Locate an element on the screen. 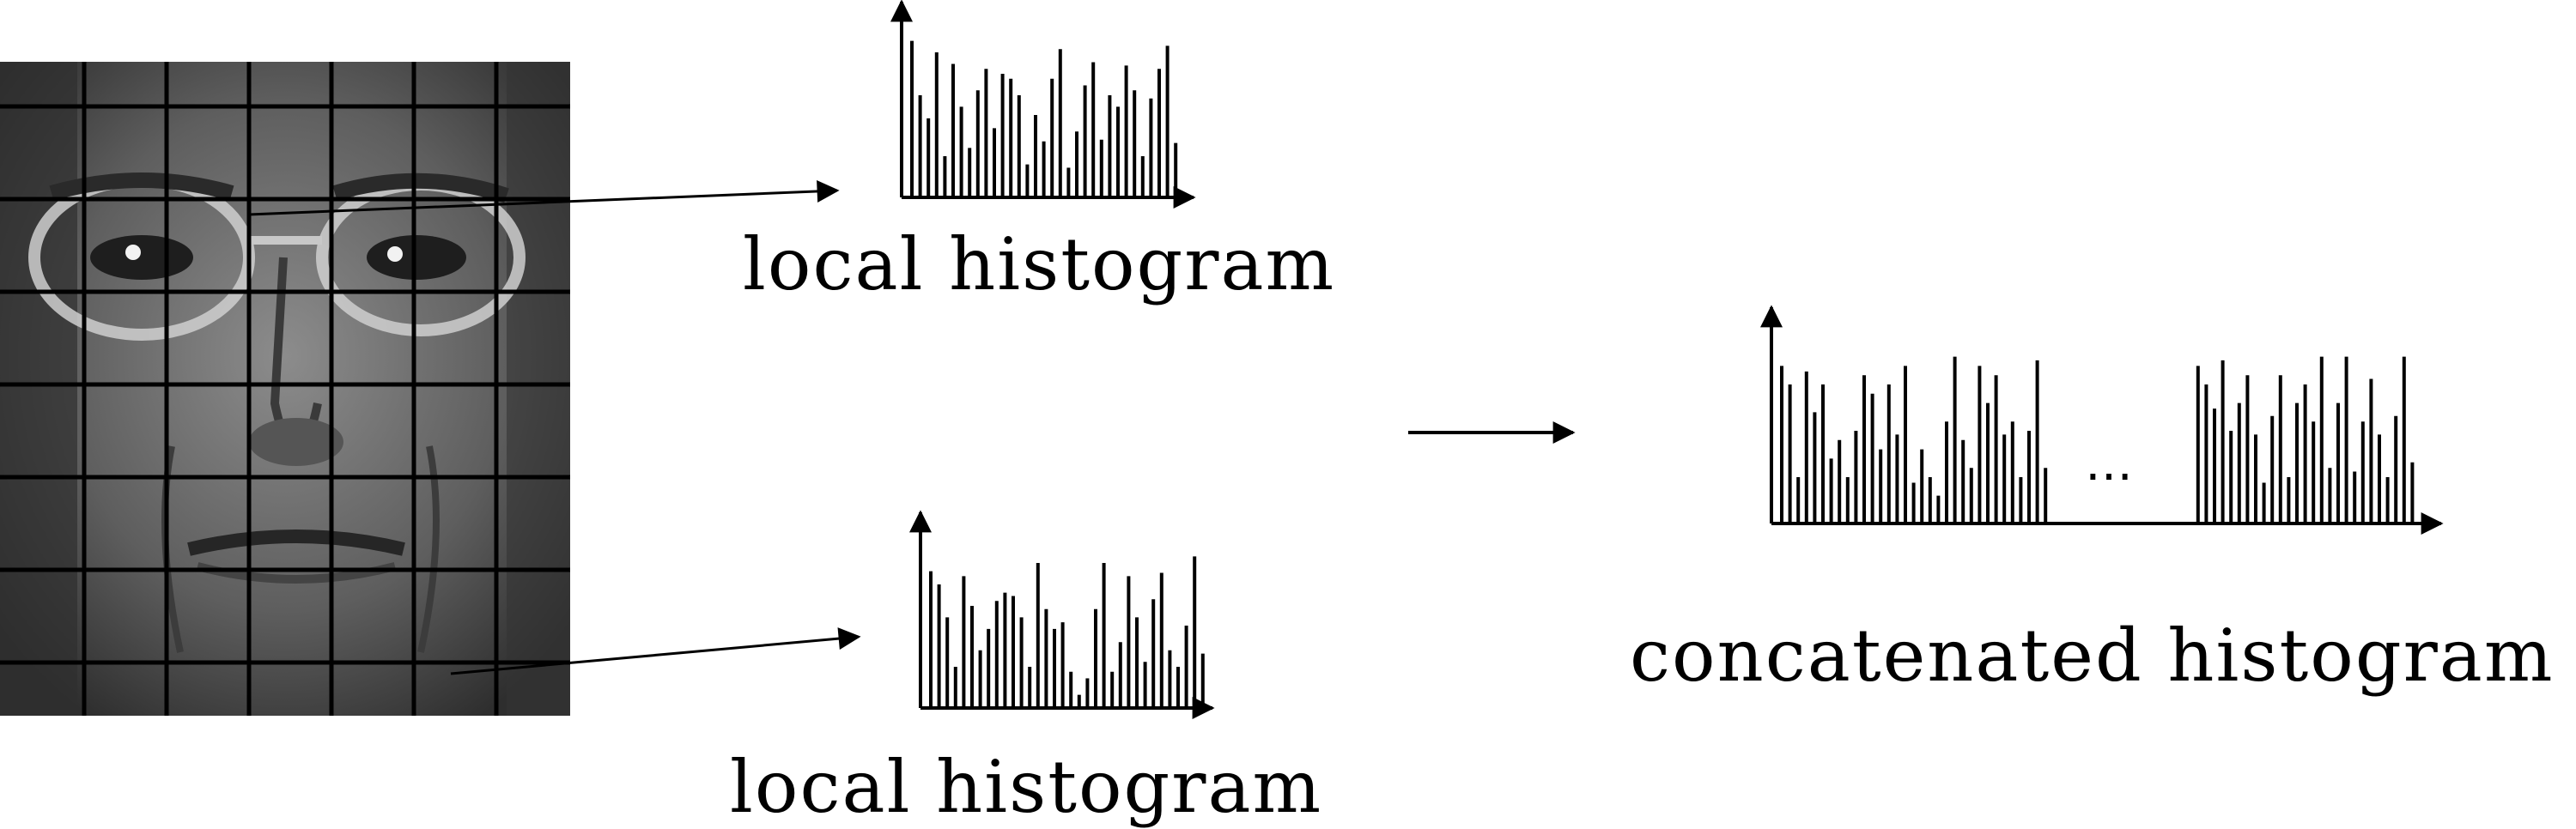  local-histogram-top-label: local histogram is located at coordinates (1039, 264).